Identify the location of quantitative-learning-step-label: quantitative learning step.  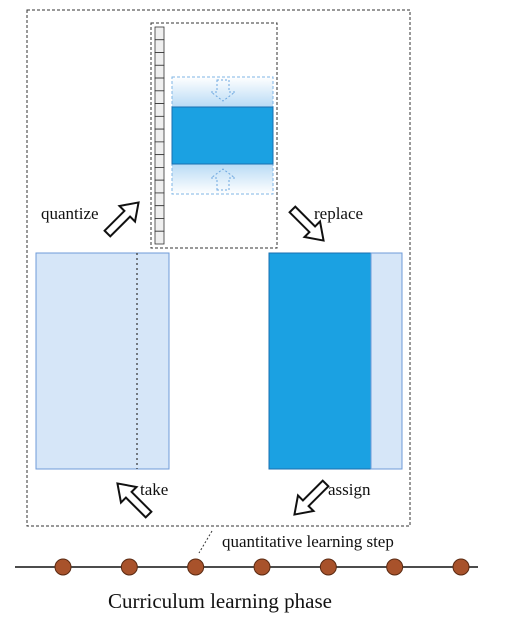
(308, 541).